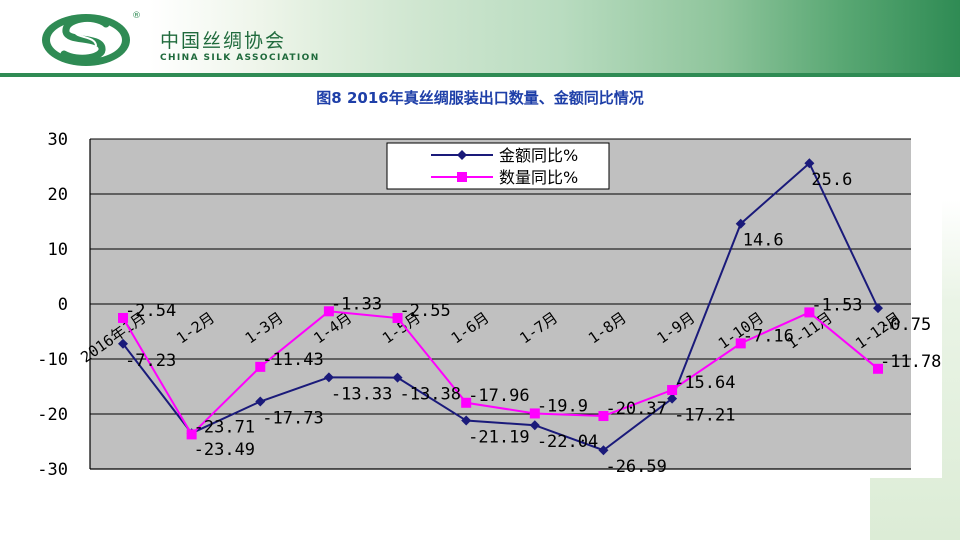 The width and height of the screenshot is (960, 540). What do you see at coordinates (58, 250) in the screenshot?
I see `y-tick-label: 10` at bounding box center [58, 250].